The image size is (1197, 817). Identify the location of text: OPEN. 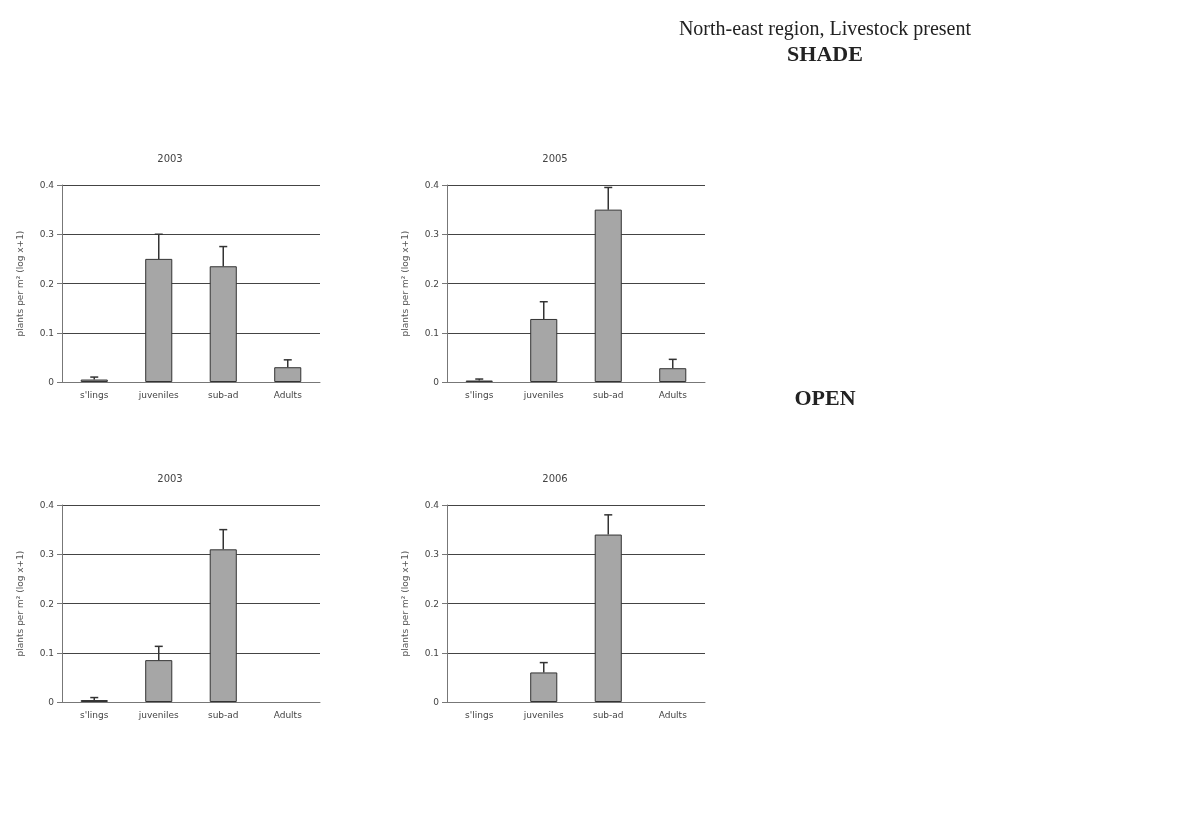
(825, 397).